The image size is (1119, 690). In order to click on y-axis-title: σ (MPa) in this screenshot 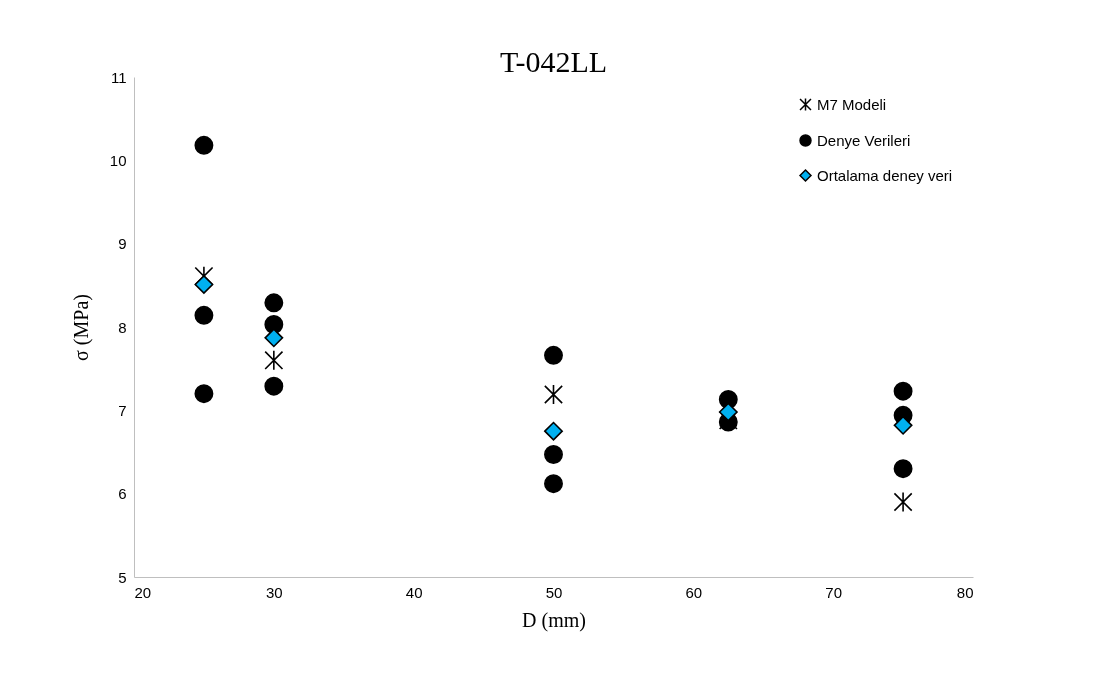, I will do `click(81, 327)`.